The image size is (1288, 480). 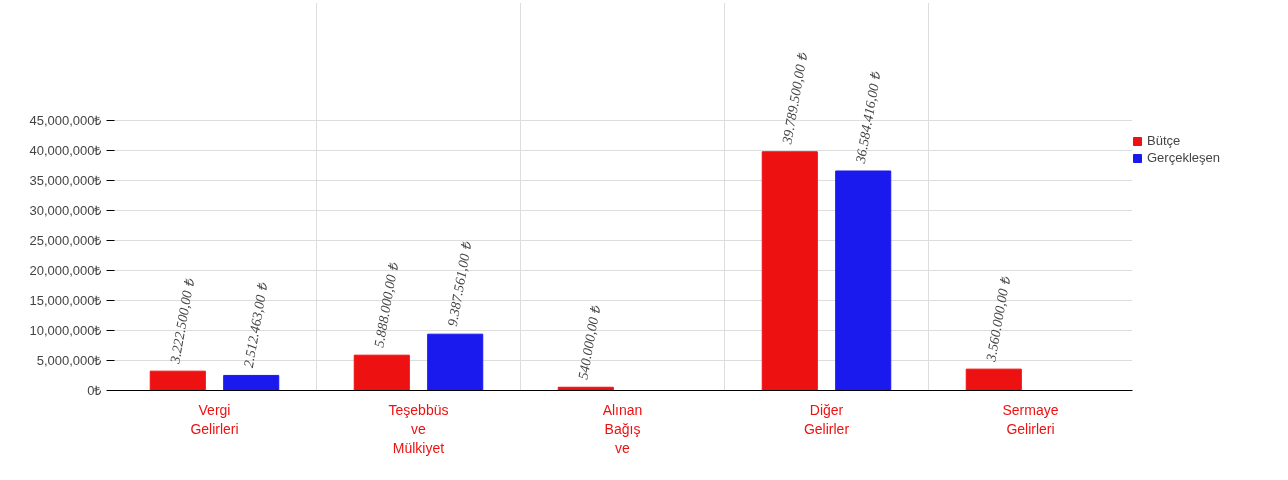 I want to click on y-tick-label: 5,000,000₺, so click(x=69, y=360).